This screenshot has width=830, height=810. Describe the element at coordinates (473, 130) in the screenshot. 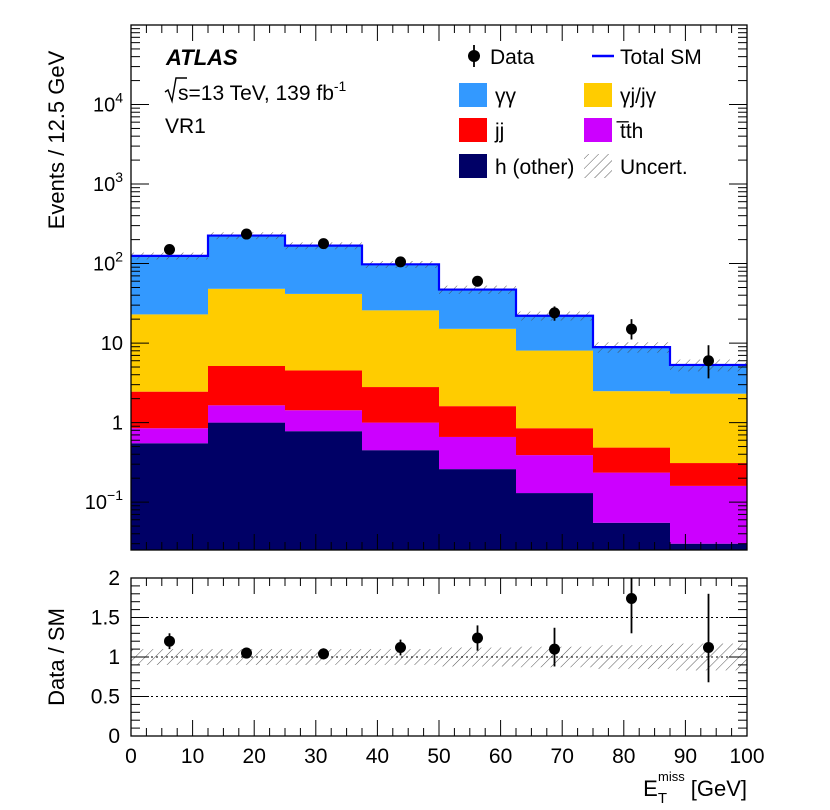

I see `legend-dijet-swatch` at that location.